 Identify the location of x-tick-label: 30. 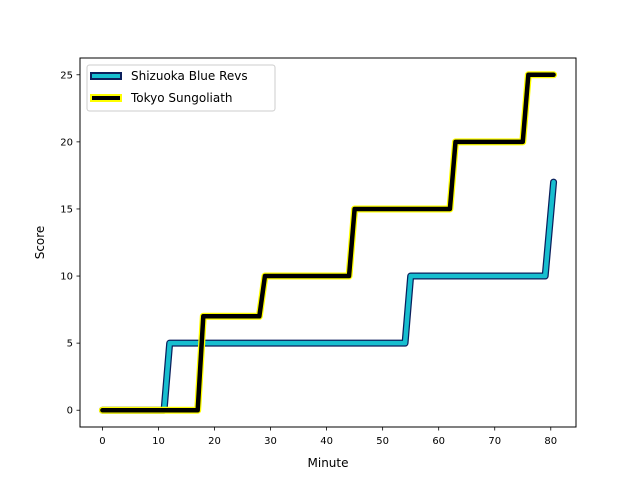
(270, 441).